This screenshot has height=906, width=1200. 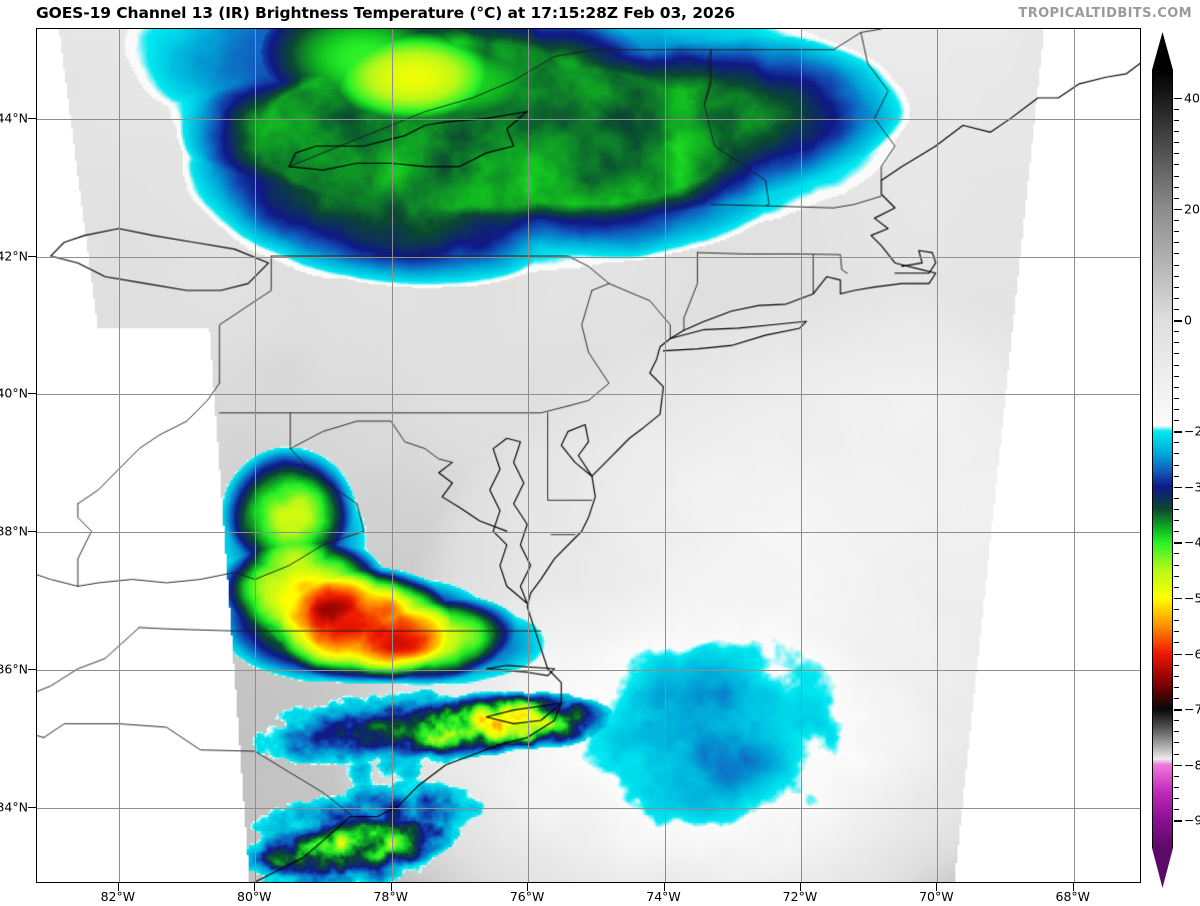 I want to click on colorbar-extend-min-arrow, so click(x=1162, y=868).